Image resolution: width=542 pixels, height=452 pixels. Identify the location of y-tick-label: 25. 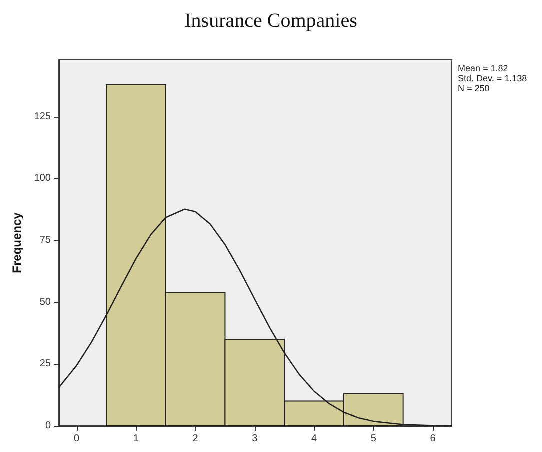
(46, 364).